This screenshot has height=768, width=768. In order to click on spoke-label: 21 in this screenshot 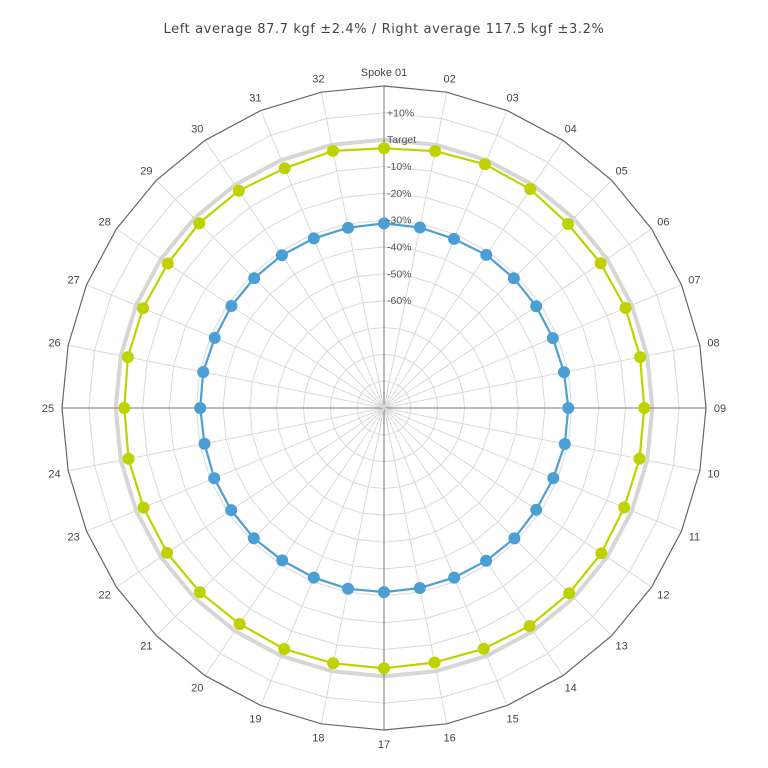, I will do `click(146, 647)`.